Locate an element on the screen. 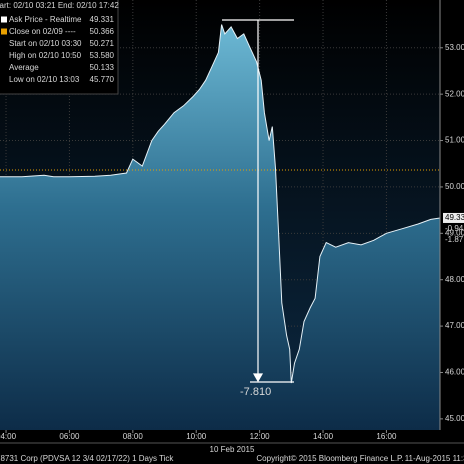 This screenshot has width=464, height=464. legend-value: 50.133 is located at coordinates (102, 67).